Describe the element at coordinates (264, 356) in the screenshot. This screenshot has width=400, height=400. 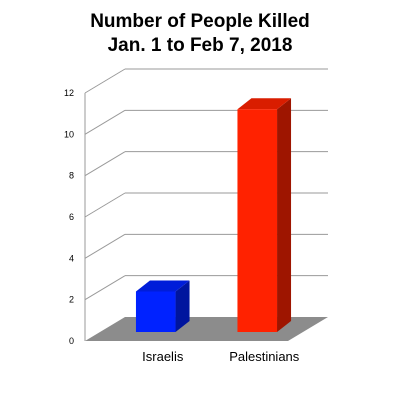
I see `x-tick-label: Palestinians` at that location.